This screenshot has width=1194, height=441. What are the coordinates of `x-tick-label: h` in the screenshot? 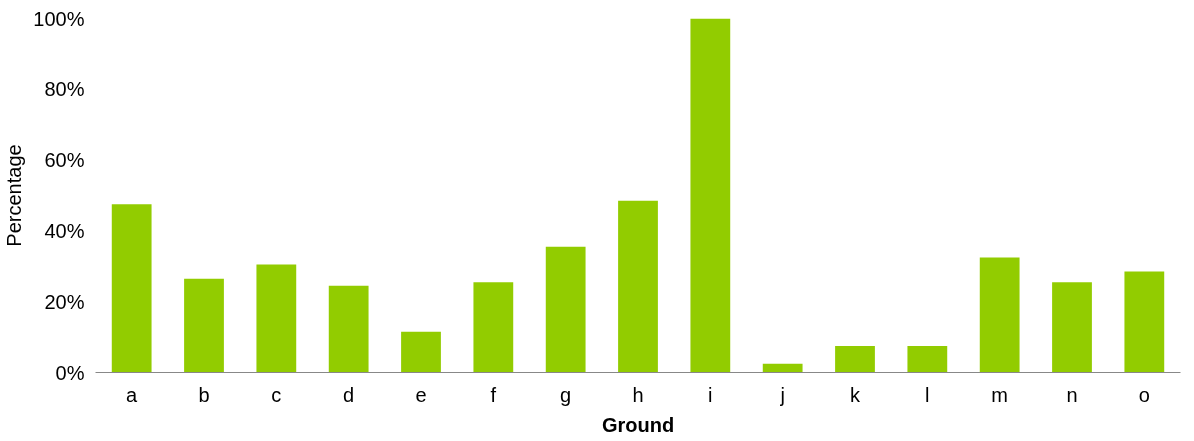 It's located at (638, 394).